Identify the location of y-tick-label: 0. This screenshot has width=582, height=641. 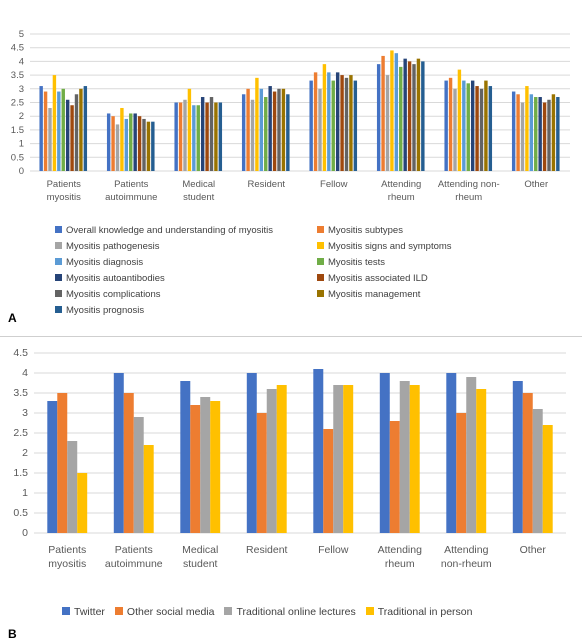
(25, 533).